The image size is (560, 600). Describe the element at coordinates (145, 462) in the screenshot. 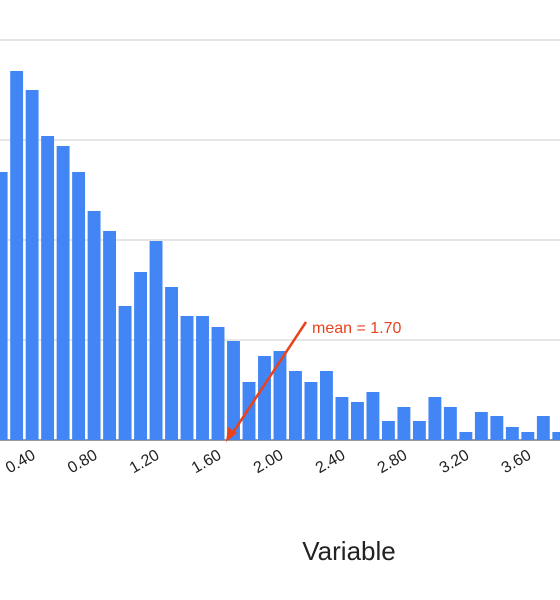

I see `x-tick-label: 1.20` at that location.